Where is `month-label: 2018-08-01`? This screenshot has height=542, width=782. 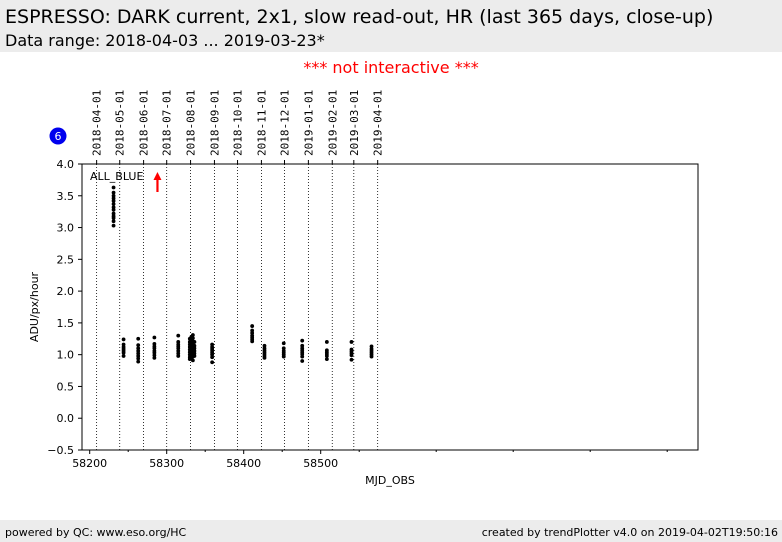 month-label: 2018-08-01 is located at coordinates (191, 123).